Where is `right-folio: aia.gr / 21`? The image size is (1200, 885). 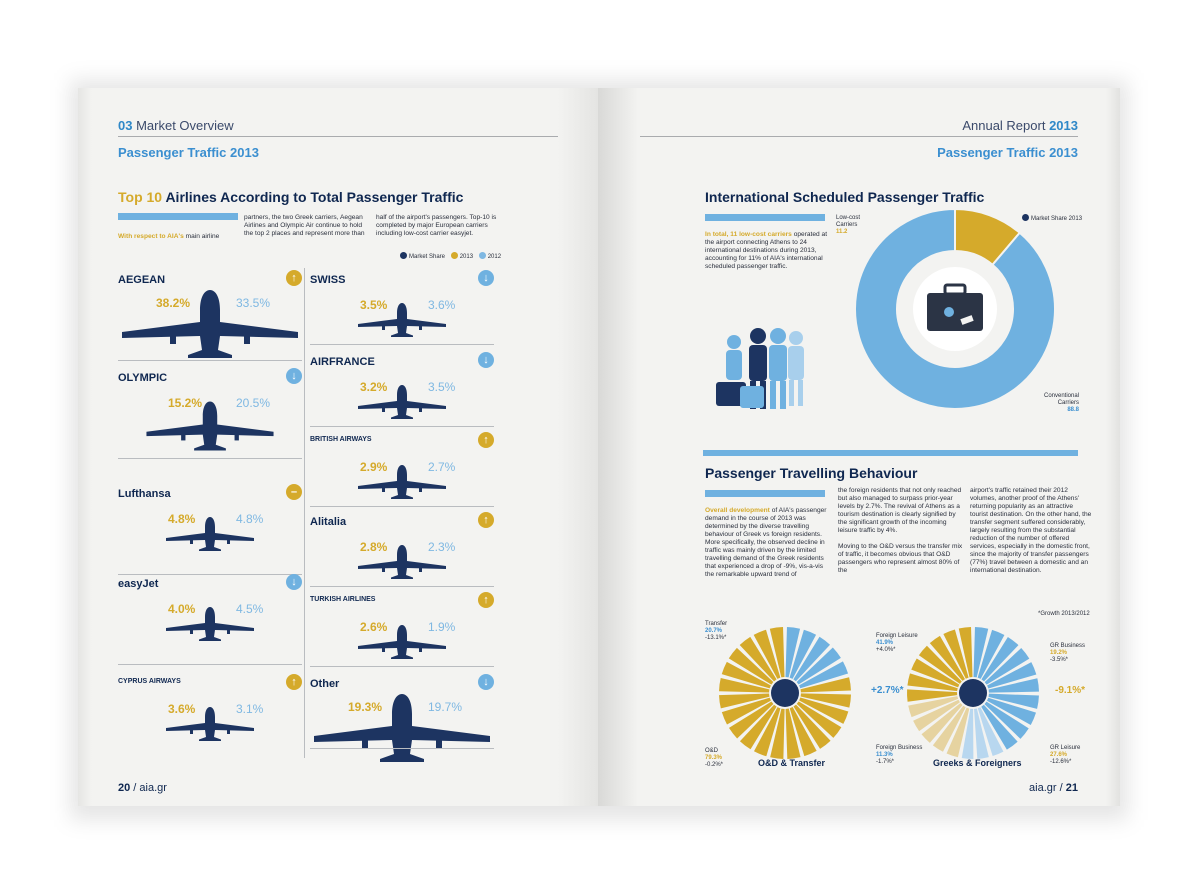
right-folio: aia.gr / 21 is located at coordinates (1053, 788).